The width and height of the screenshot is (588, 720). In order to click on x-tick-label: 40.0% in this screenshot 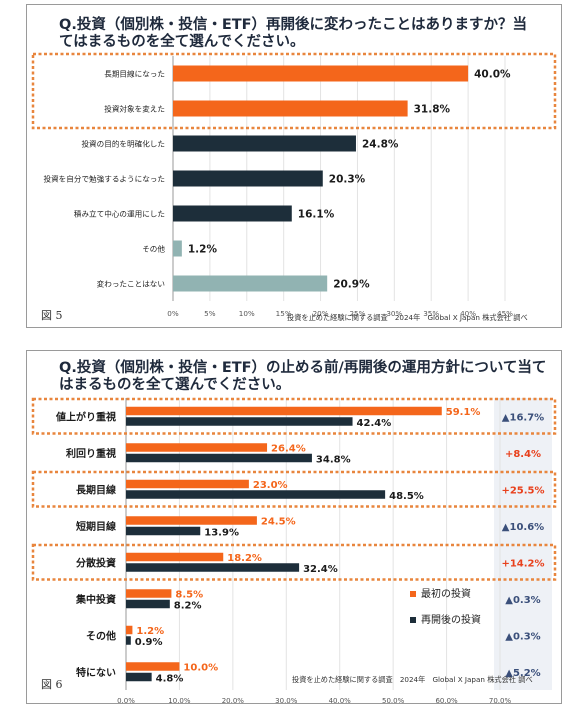, I will do `click(340, 701)`.